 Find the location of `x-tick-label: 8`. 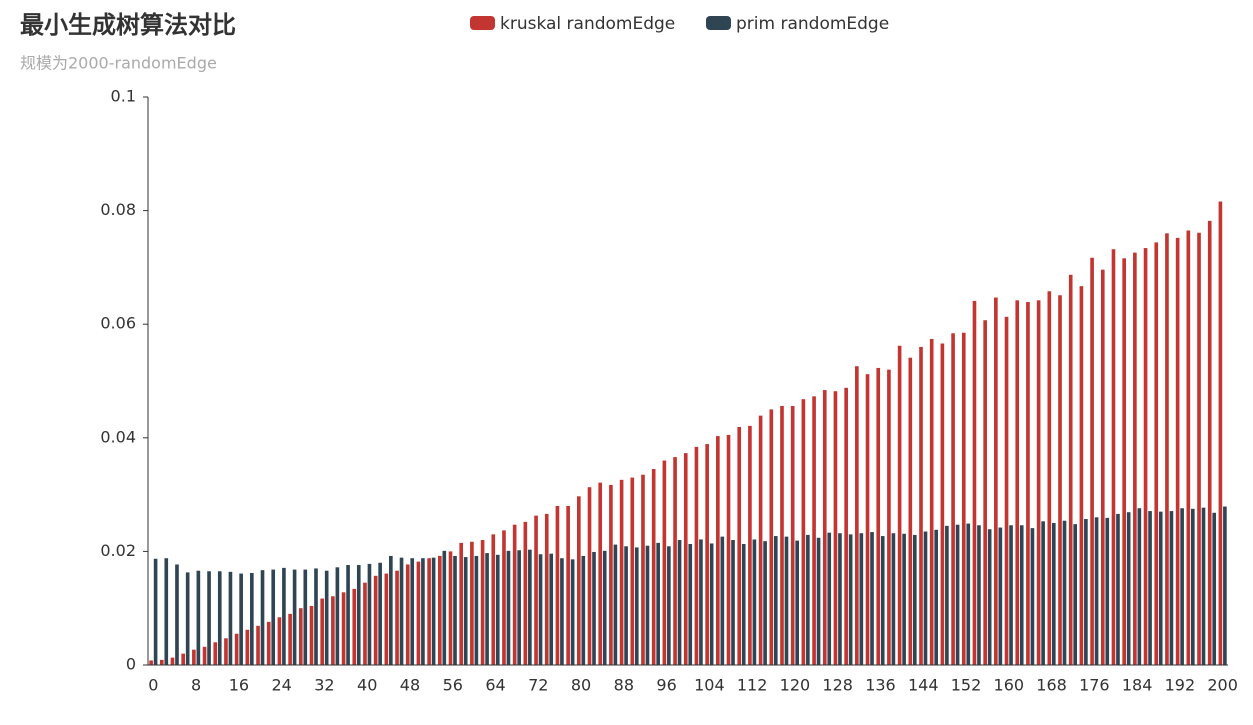

x-tick-label: 8 is located at coordinates (196, 685).